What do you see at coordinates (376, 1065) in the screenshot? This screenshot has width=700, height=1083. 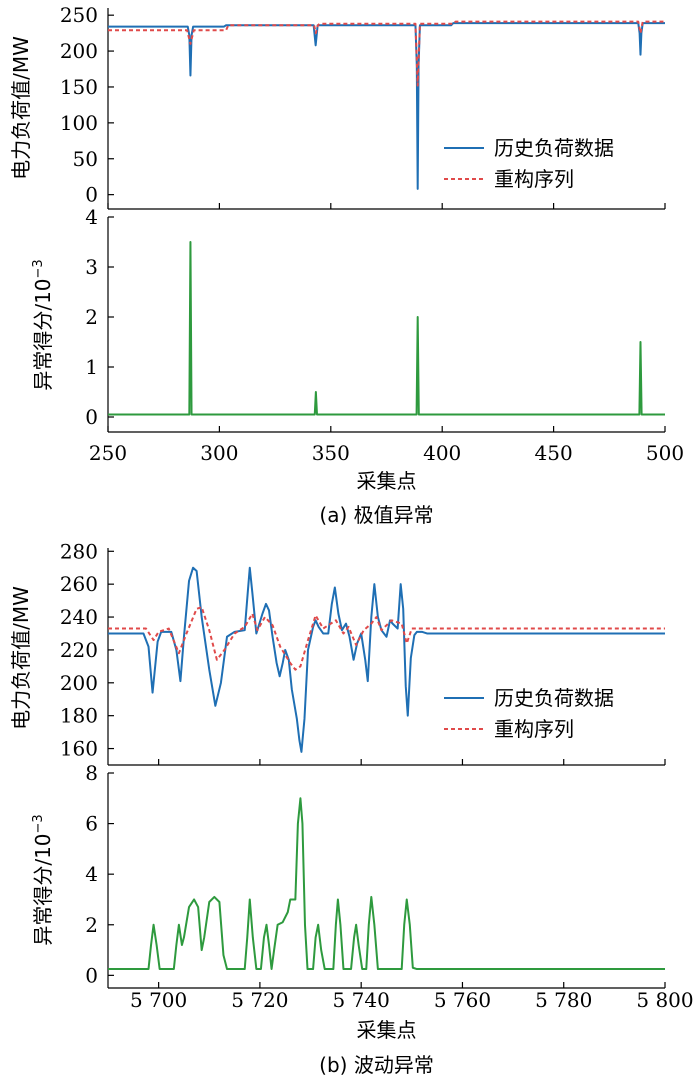 I see `figure-caption: (b) 波动异常` at bounding box center [376, 1065].